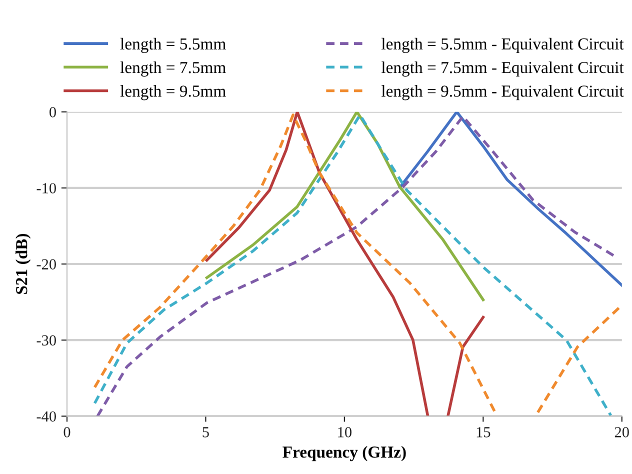 This screenshot has width=632, height=474. Describe the element at coordinates (173, 92) in the screenshot. I see `legend-label: length = 9.5mm` at that location.